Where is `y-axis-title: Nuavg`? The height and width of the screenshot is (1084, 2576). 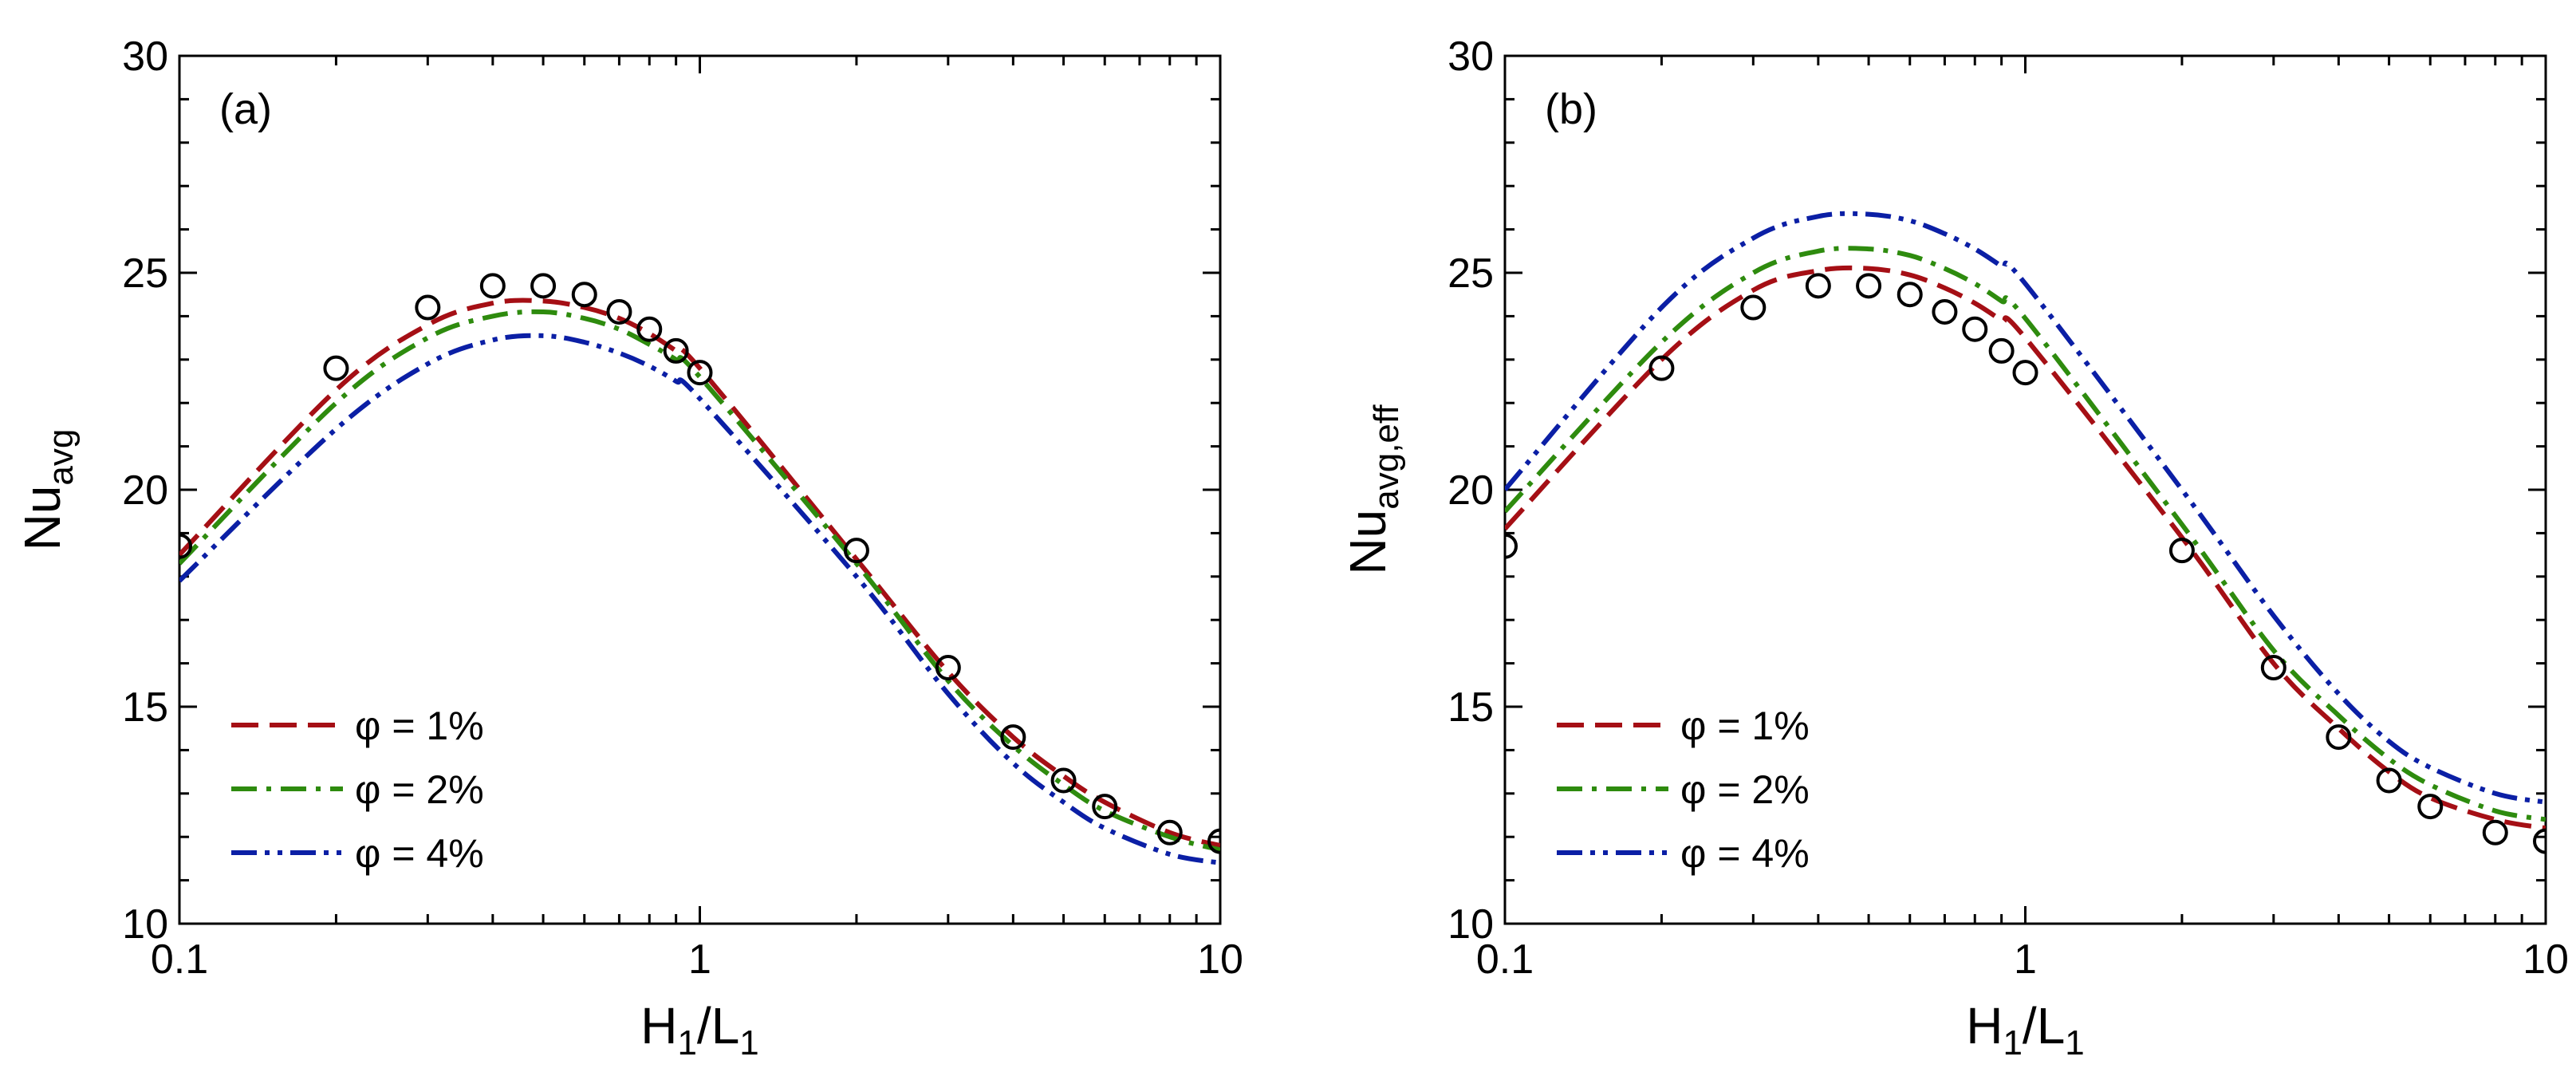 y-axis-title: Nuavg is located at coordinates (47, 490).